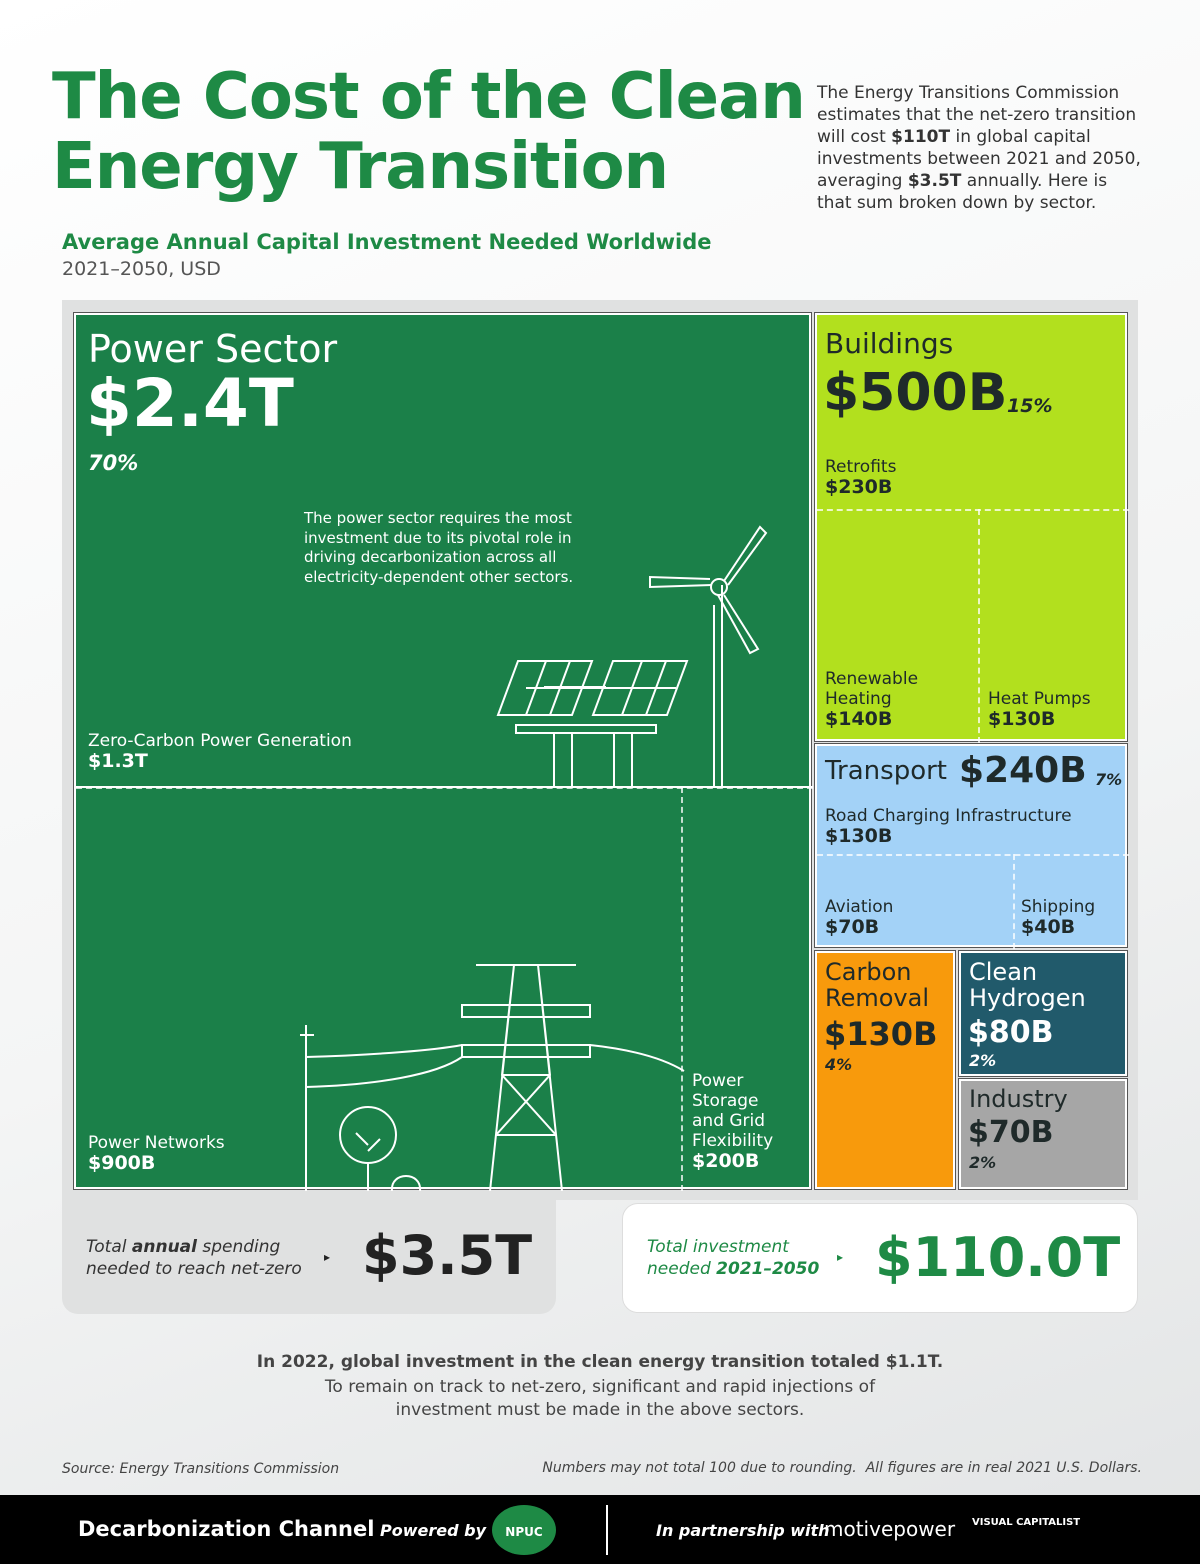  I want to click on sector-name: Carbon Removal, so click(877, 985).